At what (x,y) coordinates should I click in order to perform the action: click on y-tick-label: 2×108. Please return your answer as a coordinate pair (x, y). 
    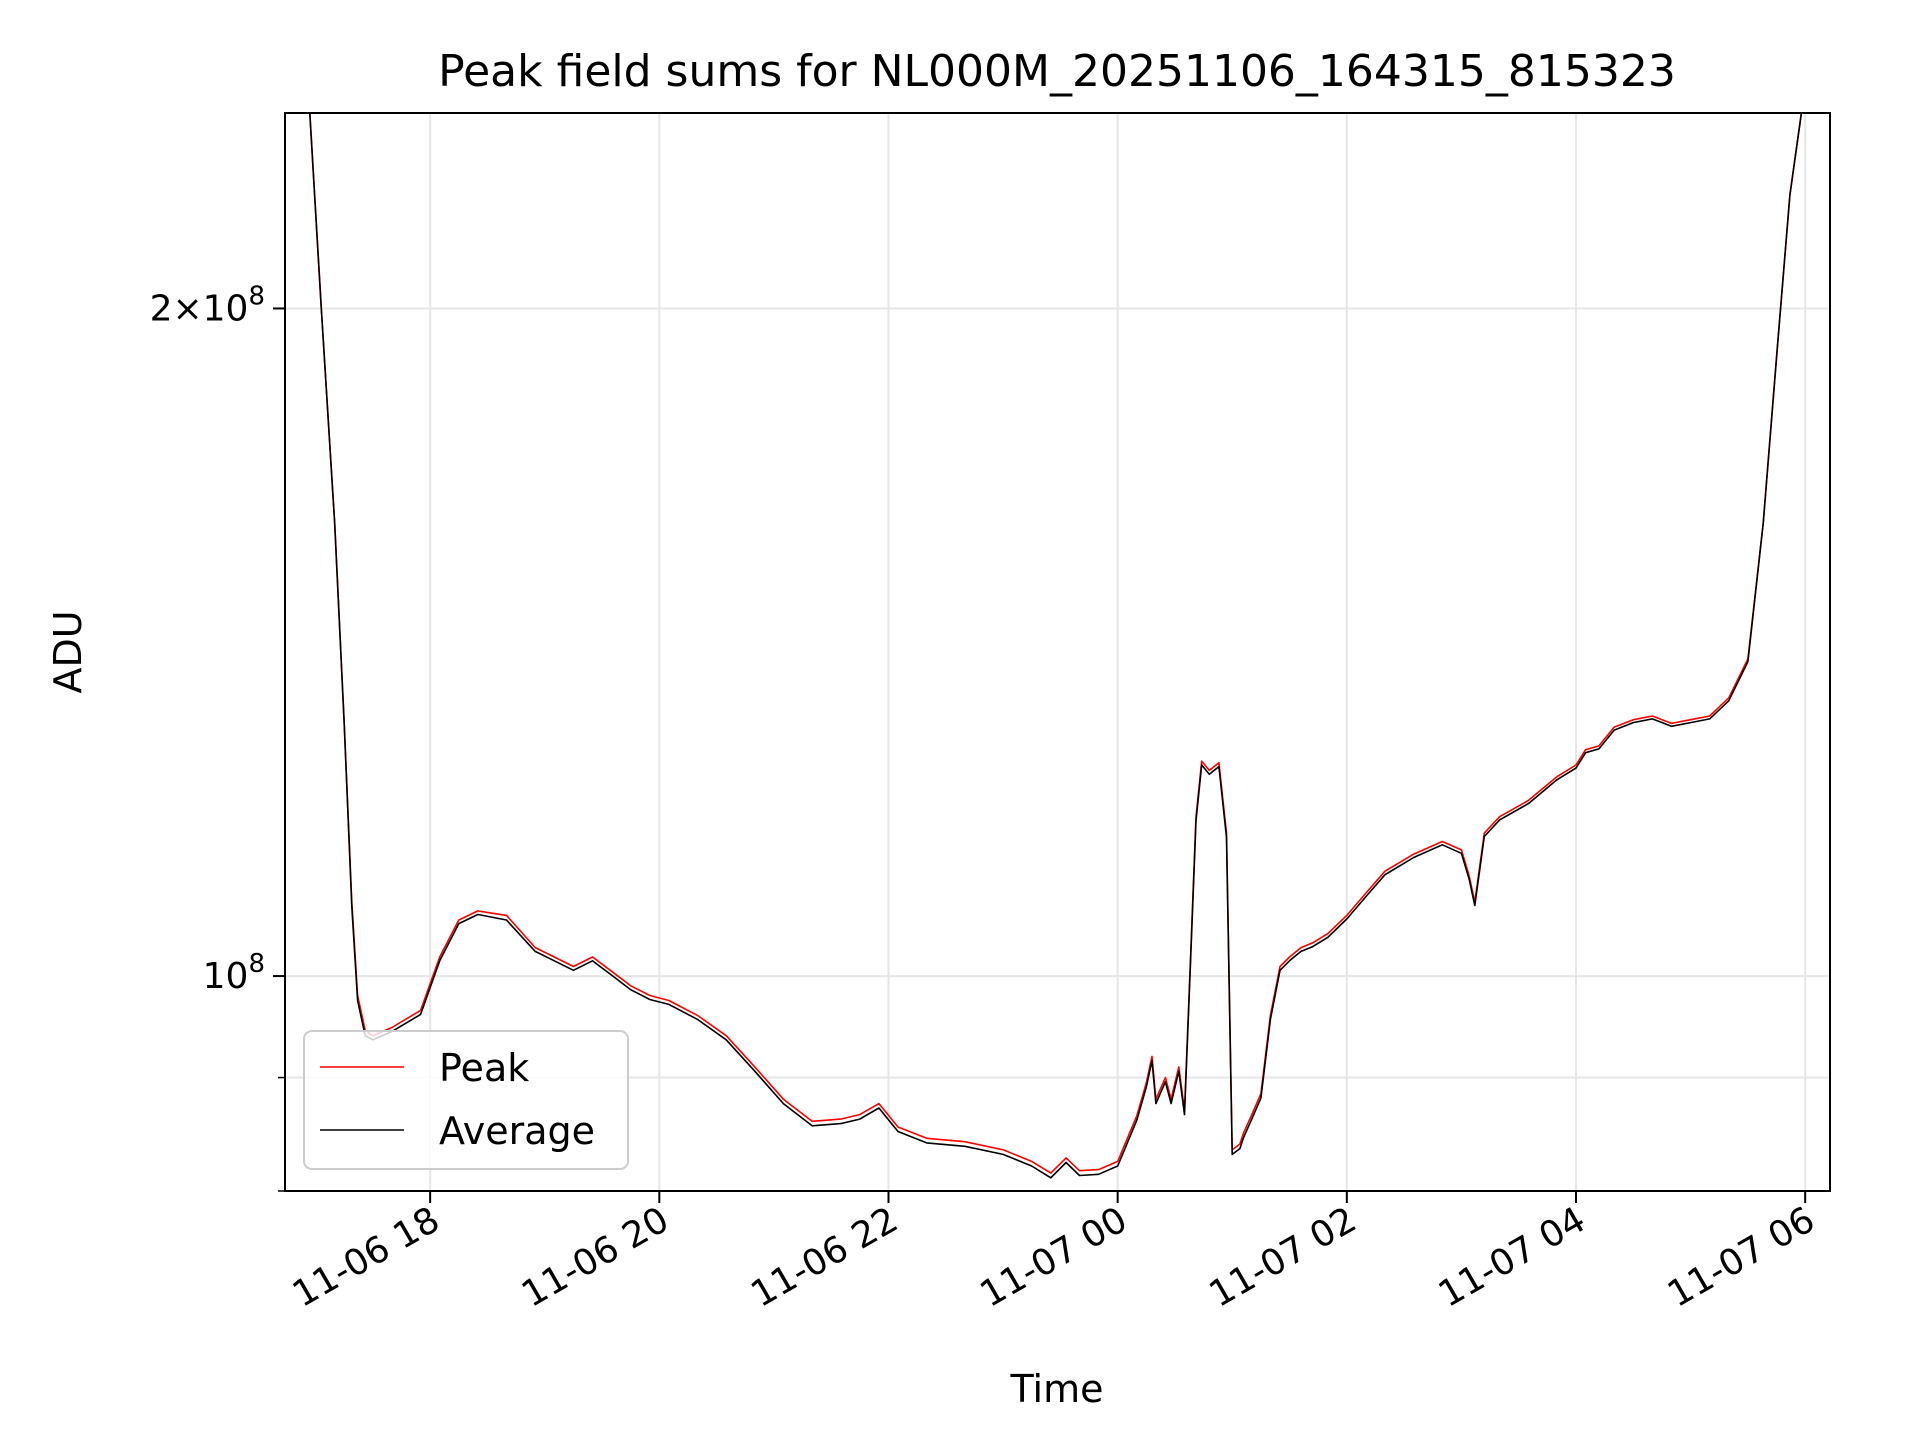
    Looking at the image, I should click on (207, 305).